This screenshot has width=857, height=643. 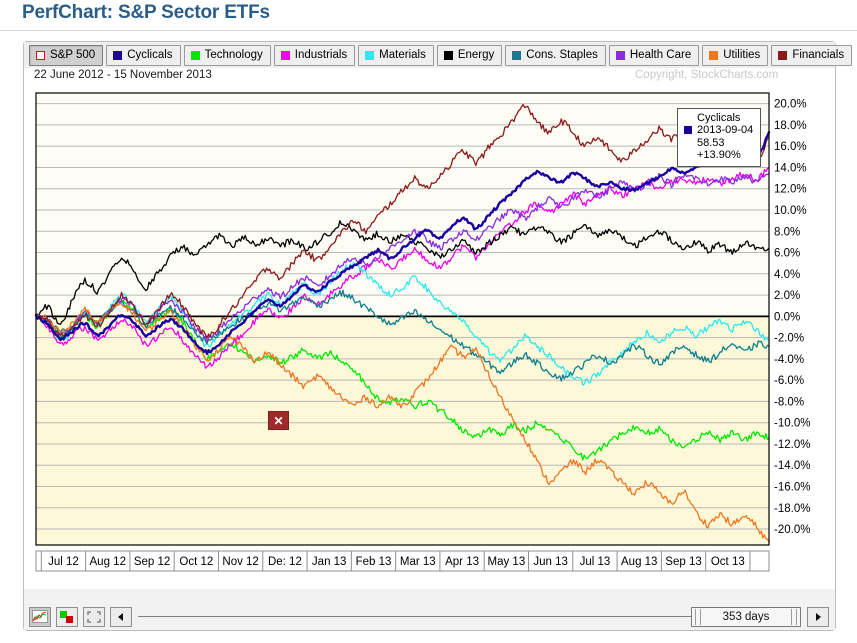 I want to click on scroll-back-button, so click(x=121, y=616).